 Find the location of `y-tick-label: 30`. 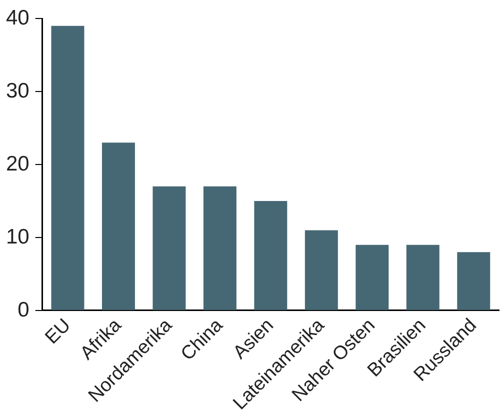

y-tick-label: 30 is located at coordinates (18, 90).